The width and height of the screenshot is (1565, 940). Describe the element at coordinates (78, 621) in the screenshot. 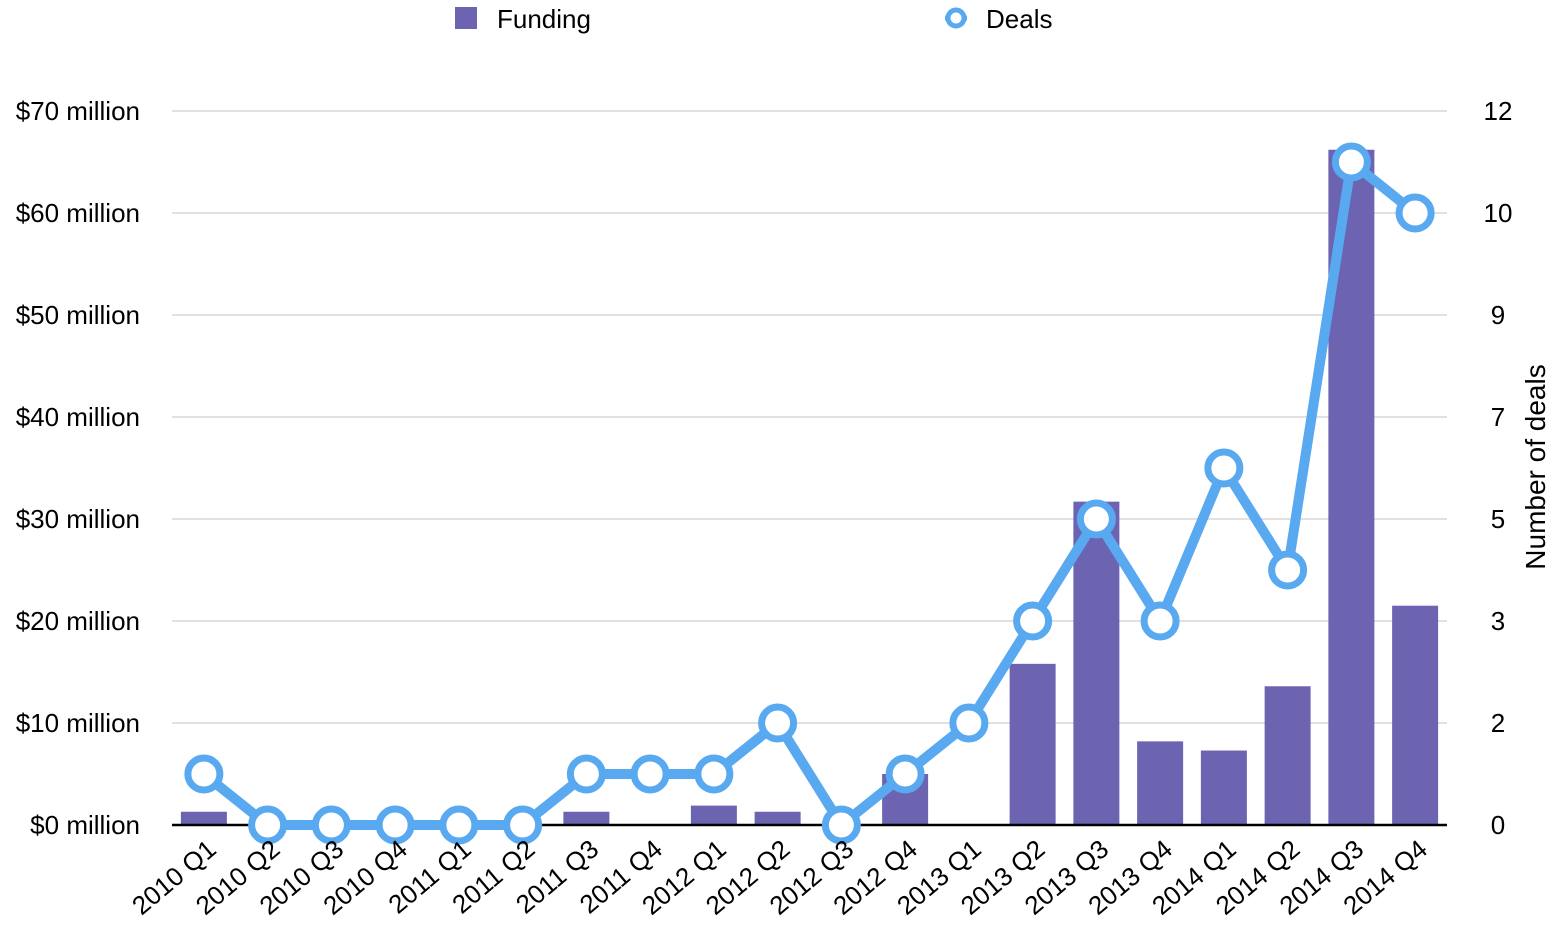

I see `left-tick-label: $20 million` at that location.